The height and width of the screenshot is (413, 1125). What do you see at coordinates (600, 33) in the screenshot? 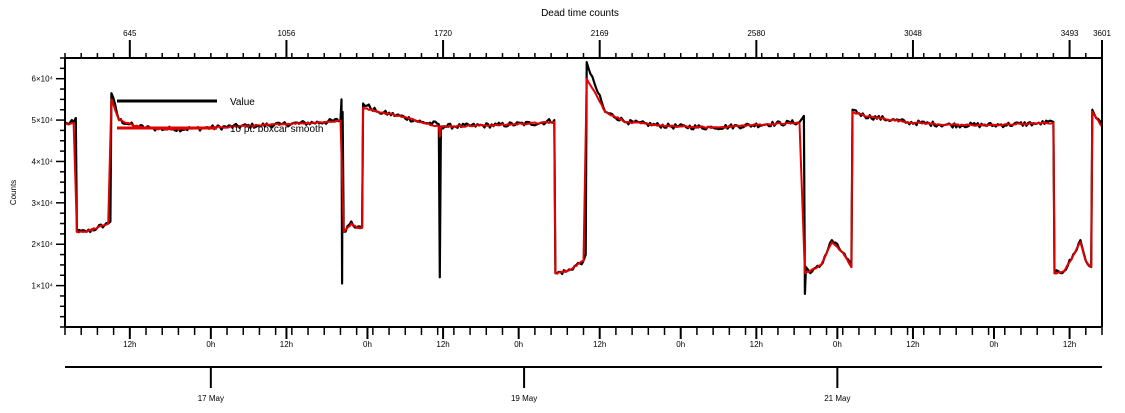
I see `top-tick-label: 2169` at bounding box center [600, 33].